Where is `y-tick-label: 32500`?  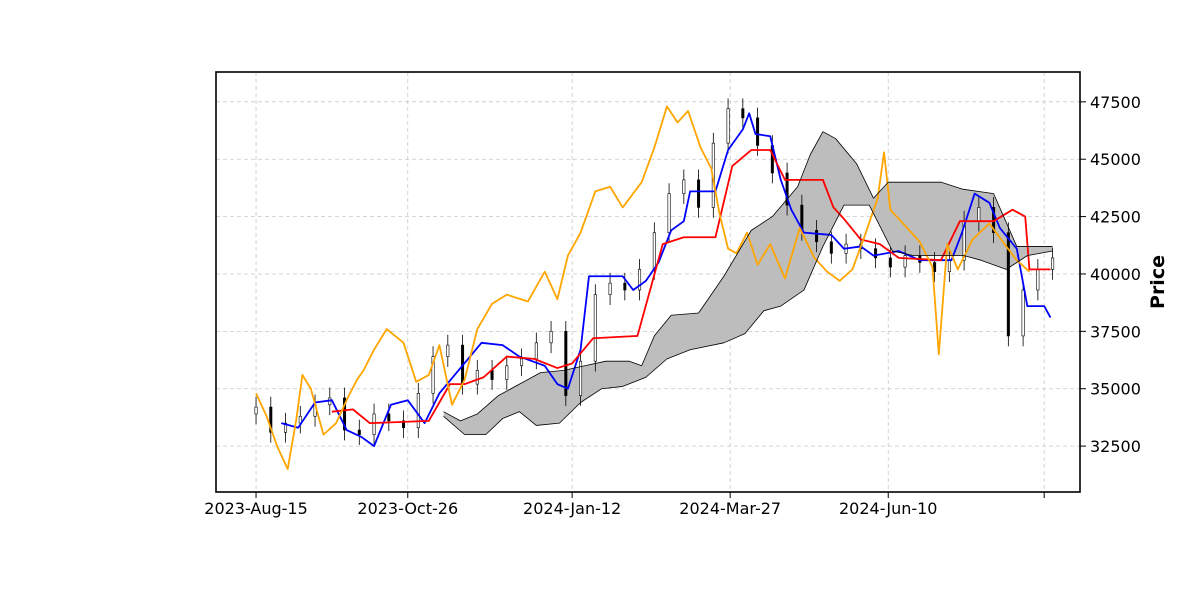
y-tick-label: 32500 is located at coordinates (1115, 446).